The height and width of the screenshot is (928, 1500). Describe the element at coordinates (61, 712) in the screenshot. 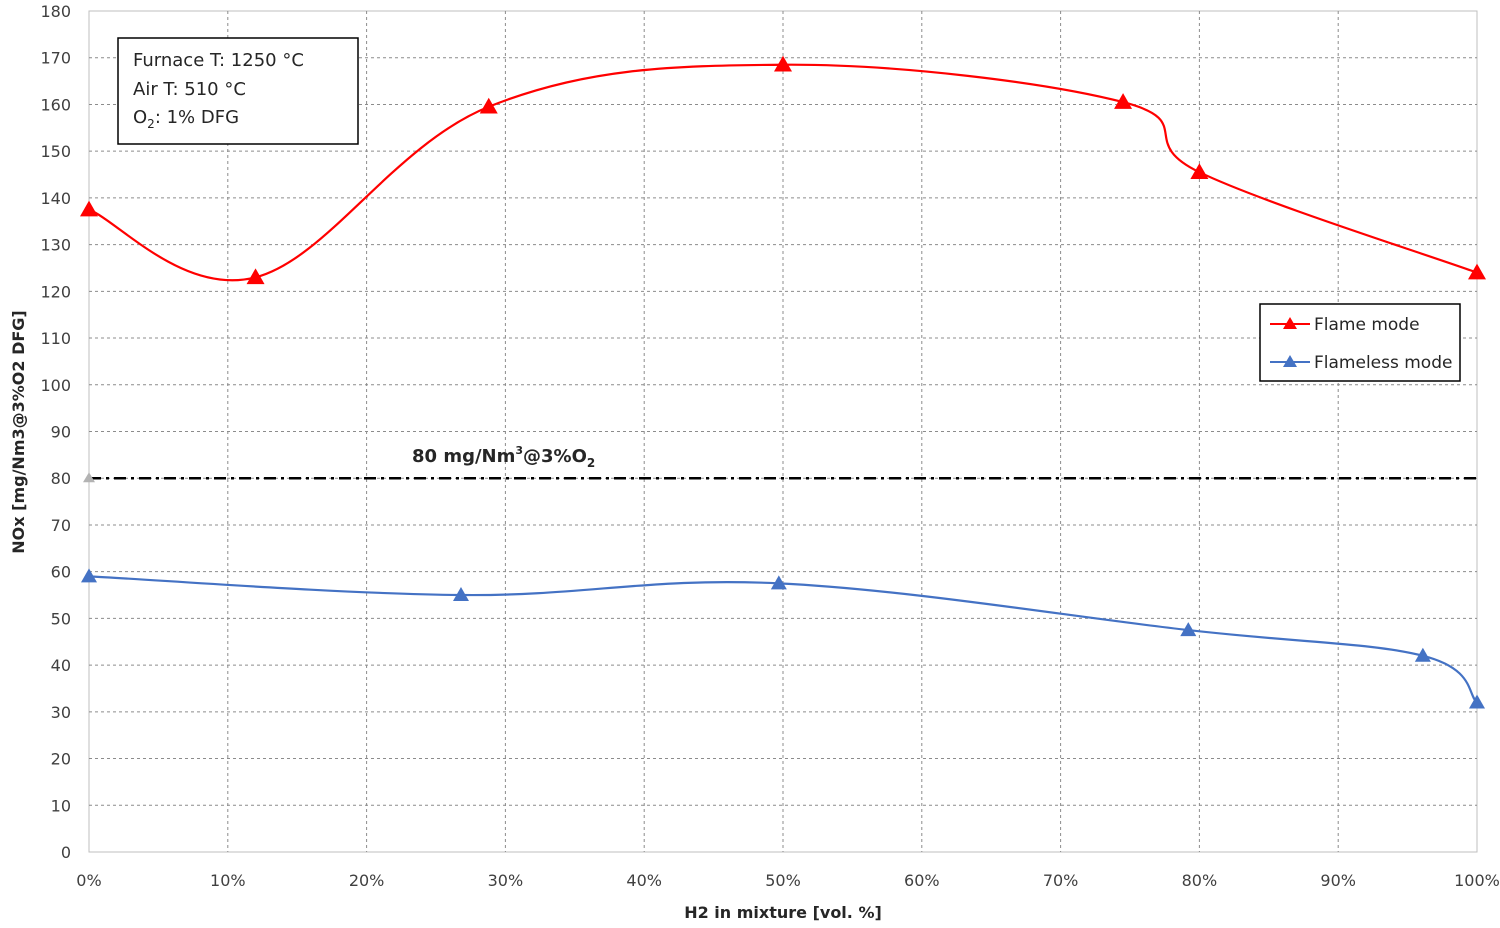

I see `y-tick-label: 30` at that location.